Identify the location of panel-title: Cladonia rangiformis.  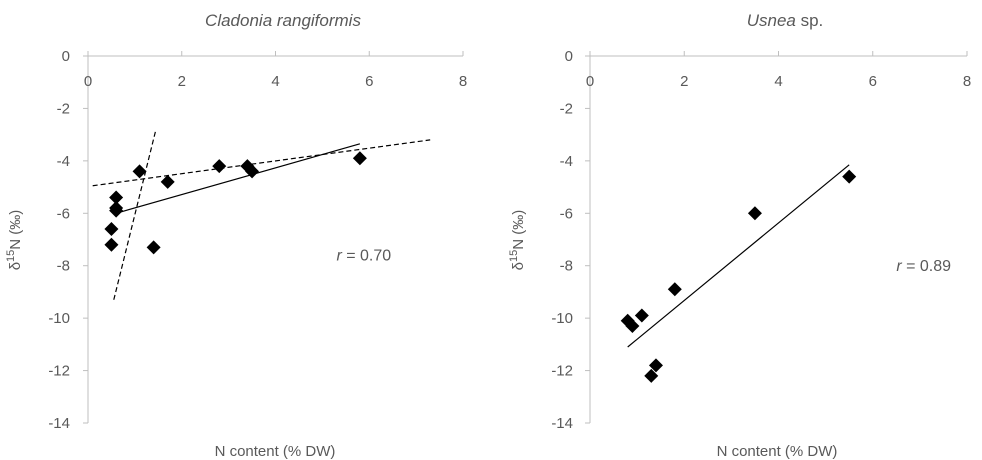
(283, 20).